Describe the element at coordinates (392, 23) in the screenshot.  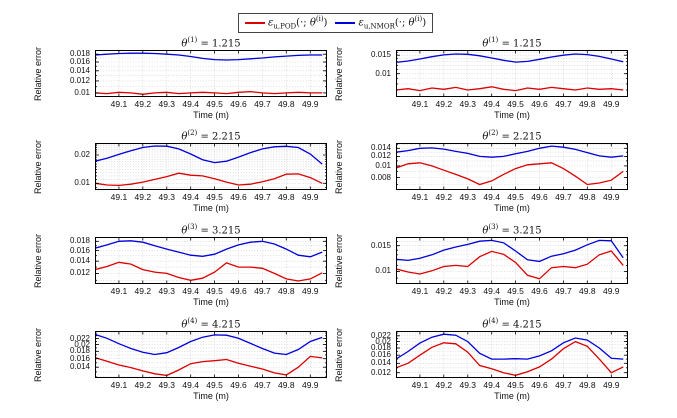
I see `legend-label-nmor: εu,NMOR(·; θ(i))` at that location.